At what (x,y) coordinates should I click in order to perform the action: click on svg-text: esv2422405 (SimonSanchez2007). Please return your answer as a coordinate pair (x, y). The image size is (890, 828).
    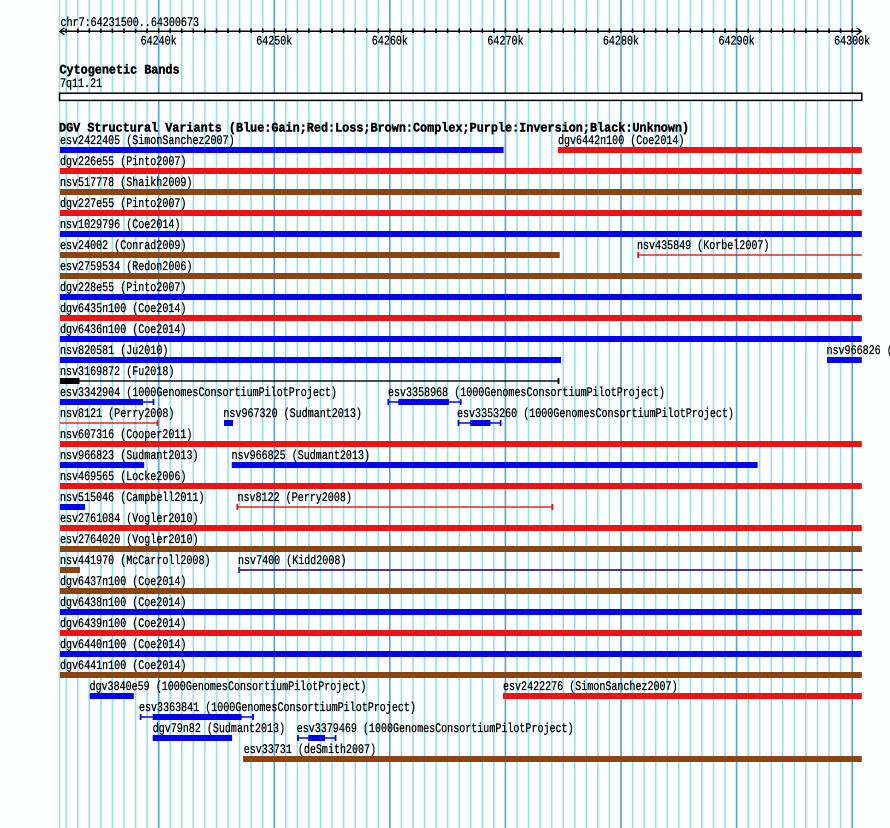
    Looking at the image, I should click on (147, 140).